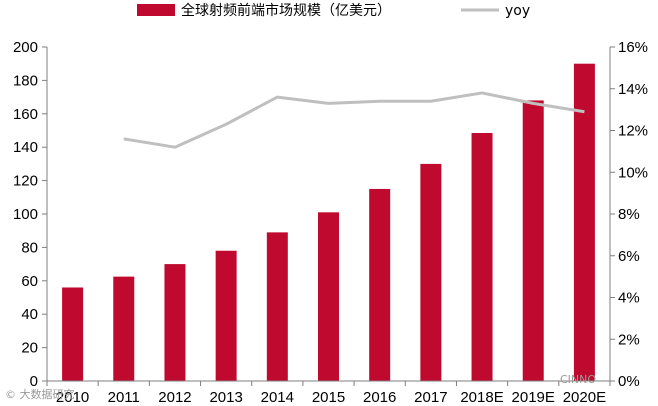 This screenshot has height=406, width=658. Describe the element at coordinates (481, 397) in the screenshot. I see `x-tick-label: 2018E` at that location.